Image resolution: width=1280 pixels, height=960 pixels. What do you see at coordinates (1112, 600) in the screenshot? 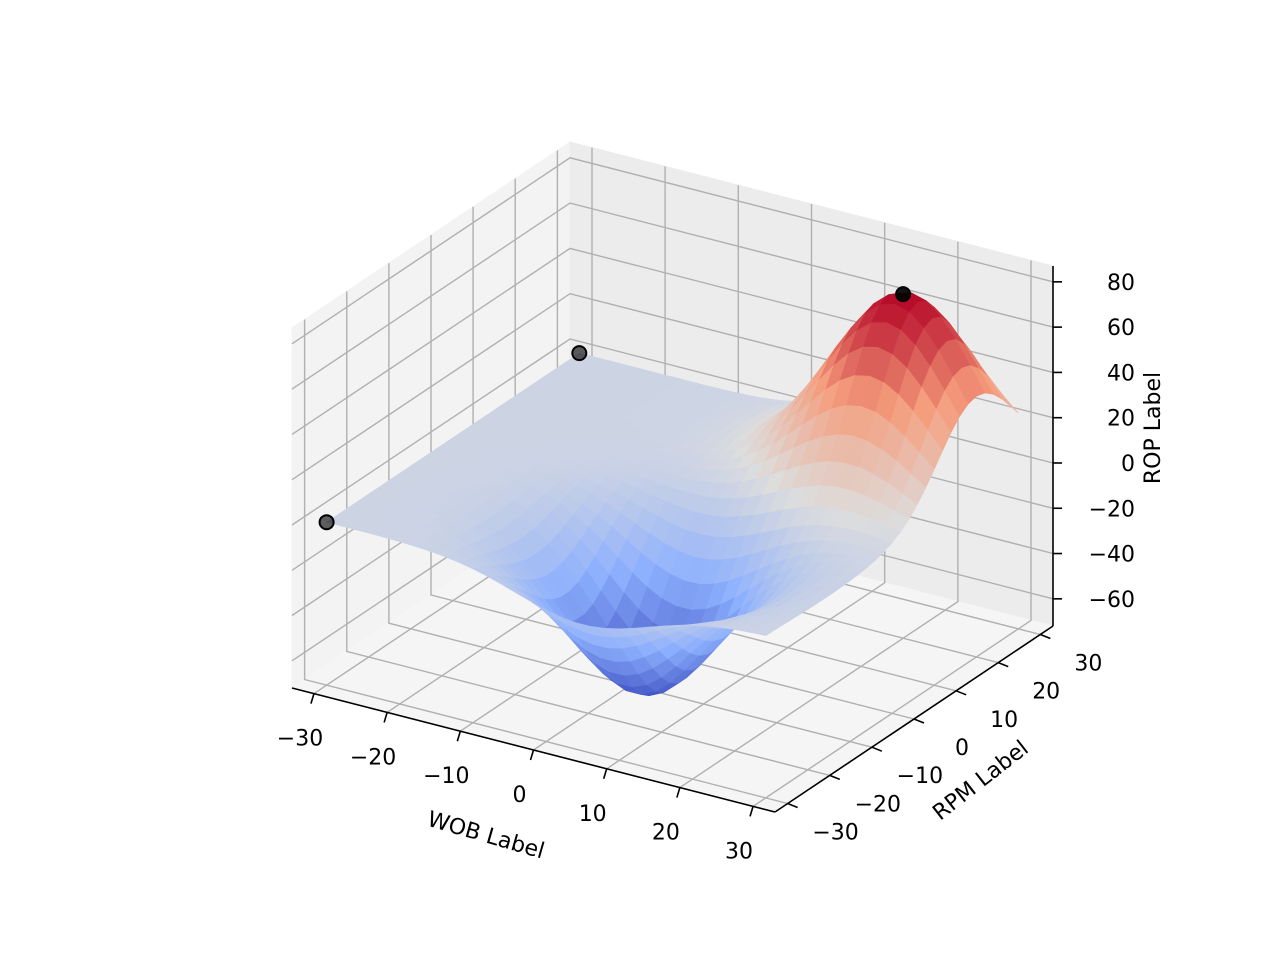
I see `z-tick-label: −60` at bounding box center [1112, 600].